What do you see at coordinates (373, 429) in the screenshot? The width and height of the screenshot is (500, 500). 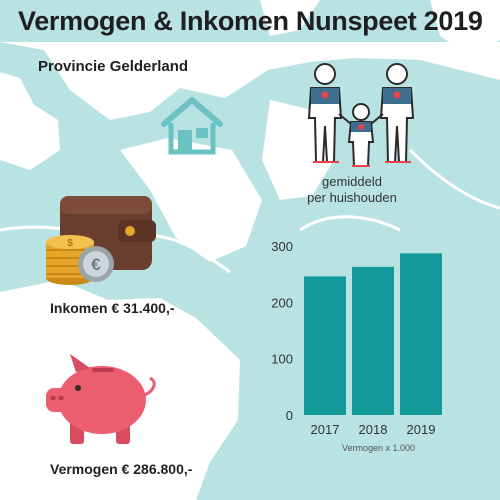 I see `x-tick-label: 2018` at bounding box center [373, 429].